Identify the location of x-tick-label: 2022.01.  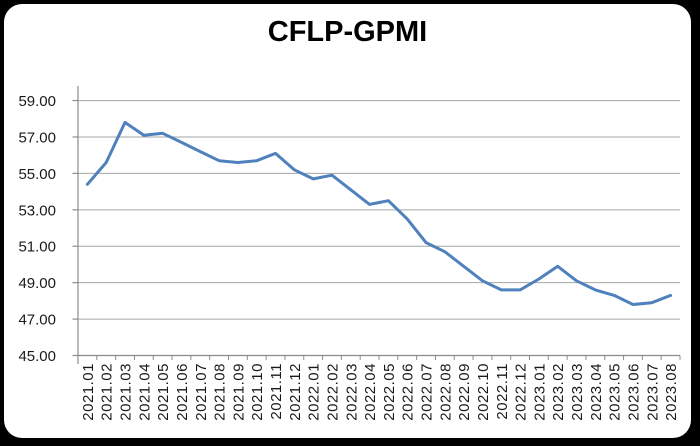
(314, 392).